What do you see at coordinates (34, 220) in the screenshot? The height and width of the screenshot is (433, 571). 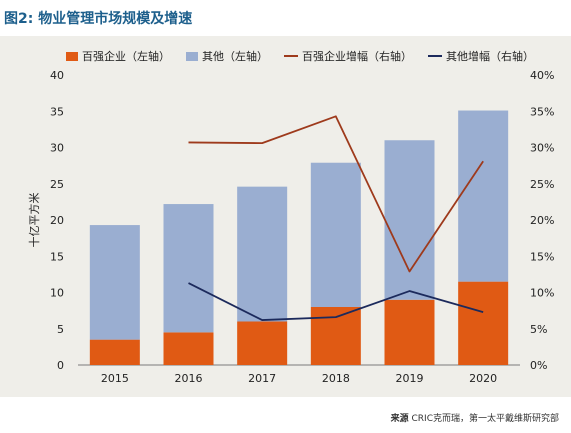 I see `y-axis-label: 十亿平方米` at bounding box center [34, 220].